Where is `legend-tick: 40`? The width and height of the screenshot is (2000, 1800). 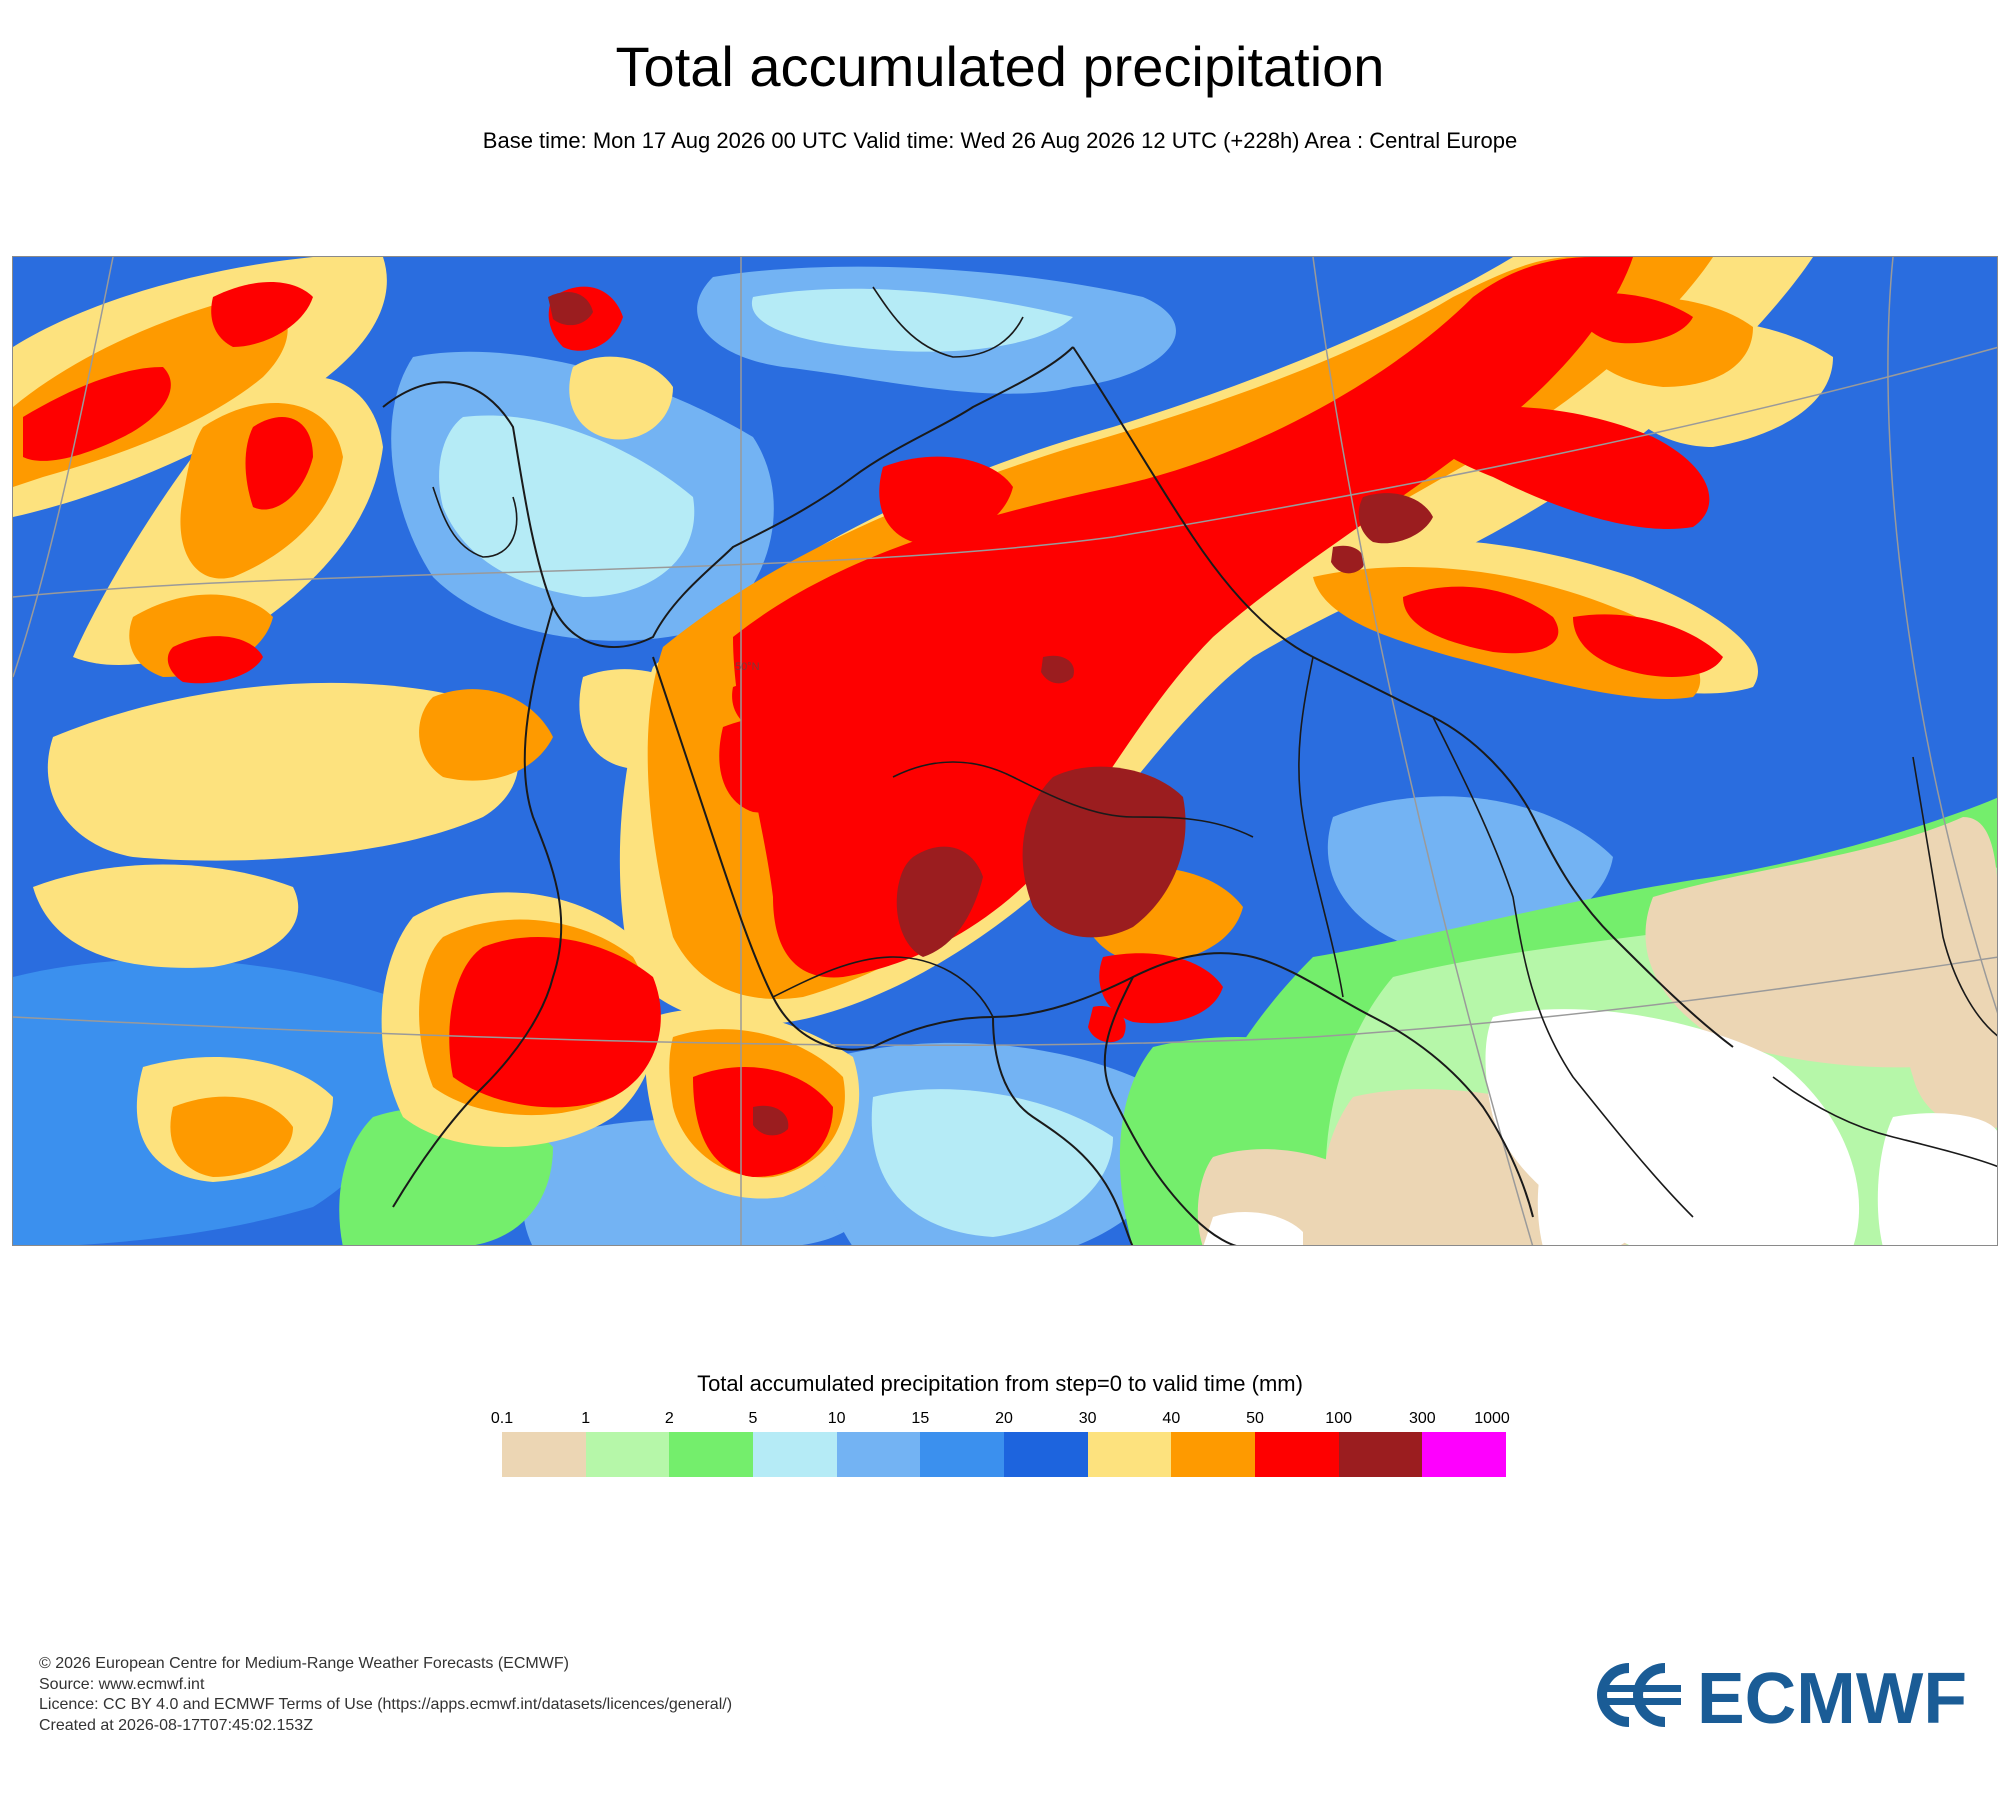 legend-tick: 40 is located at coordinates (1171, 1418).